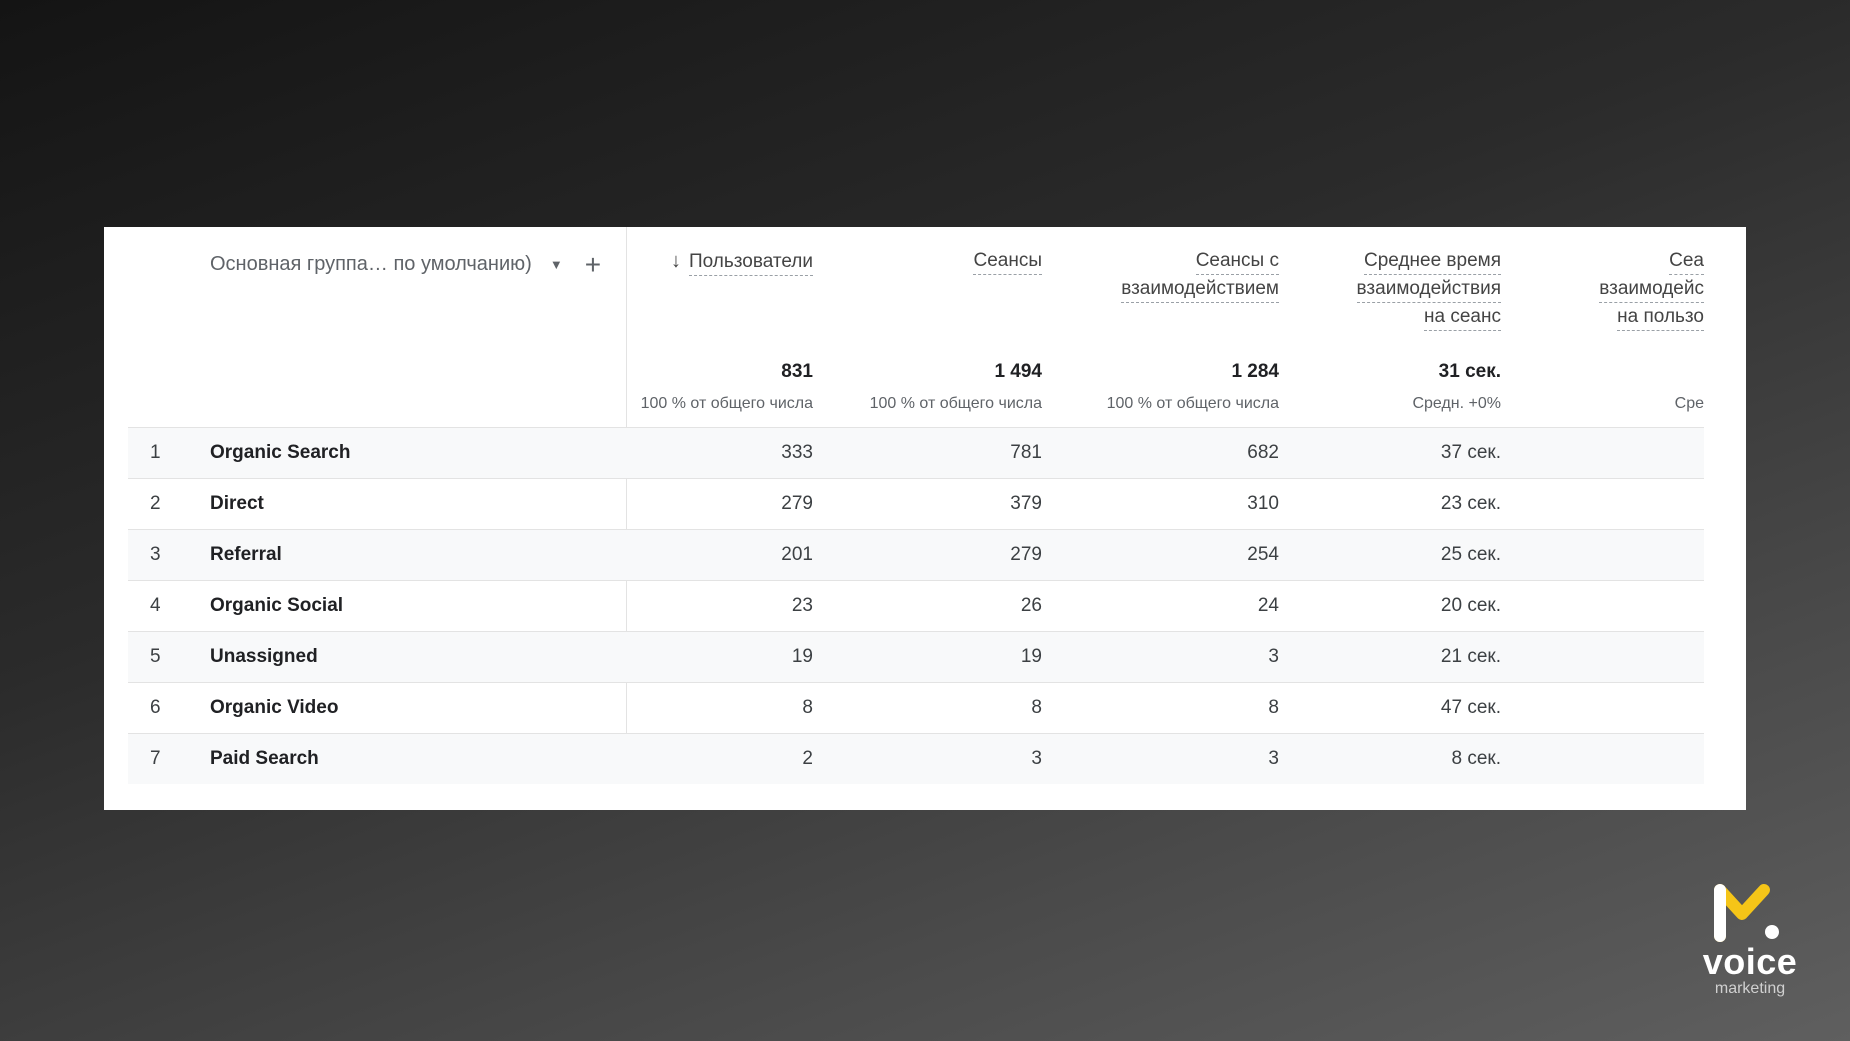 The height and width of the screenshot is (1041, 1850). I want to click on column-header-truncated-line2: взаимодейс, so click(1651, 289).